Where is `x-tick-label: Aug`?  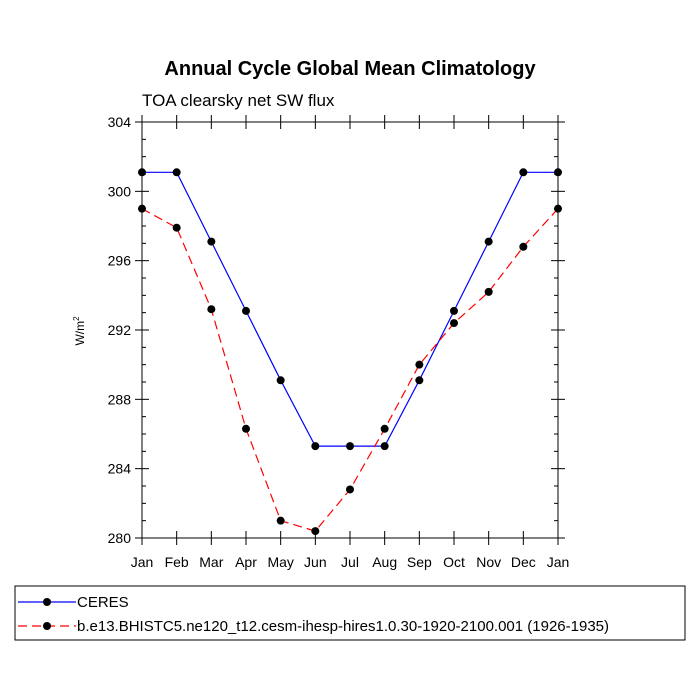 x-tick-label: Aug is located at coordinates (384, 562).